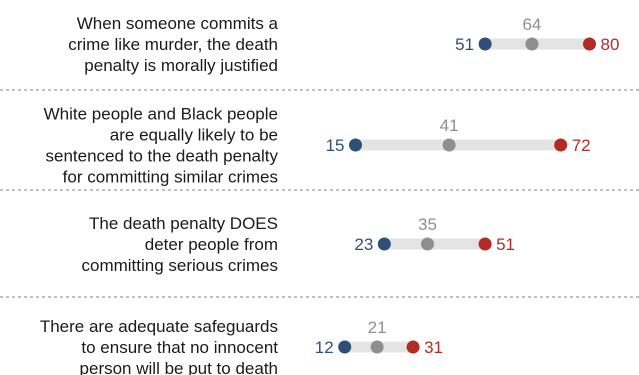 This screenshot has height=375, width=639. Describe the element at coordinates (183, 223) in the screenshot. I see `category-label: The death penalty DOES` at that location.